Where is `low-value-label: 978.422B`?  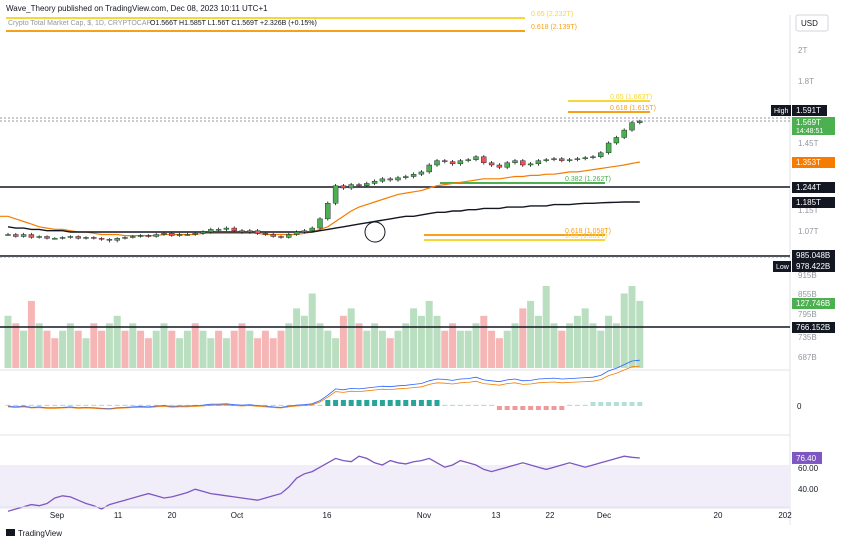
low-value-label: 978.422B is located at coordinates (813, 266).